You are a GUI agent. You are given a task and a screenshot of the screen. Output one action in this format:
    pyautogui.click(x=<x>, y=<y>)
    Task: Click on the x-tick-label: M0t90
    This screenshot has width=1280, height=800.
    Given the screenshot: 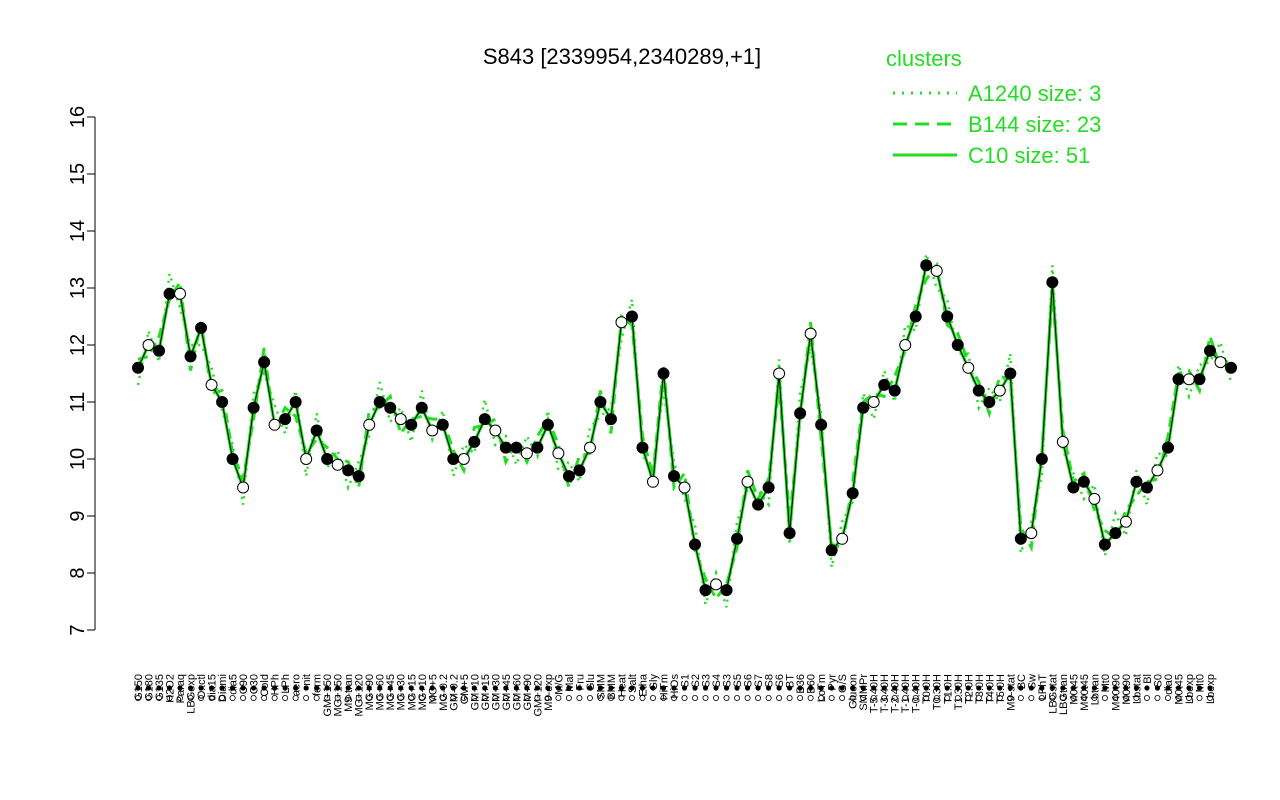 What is the action you would take?
    pyautogui.click(x=1127, y=689)
    